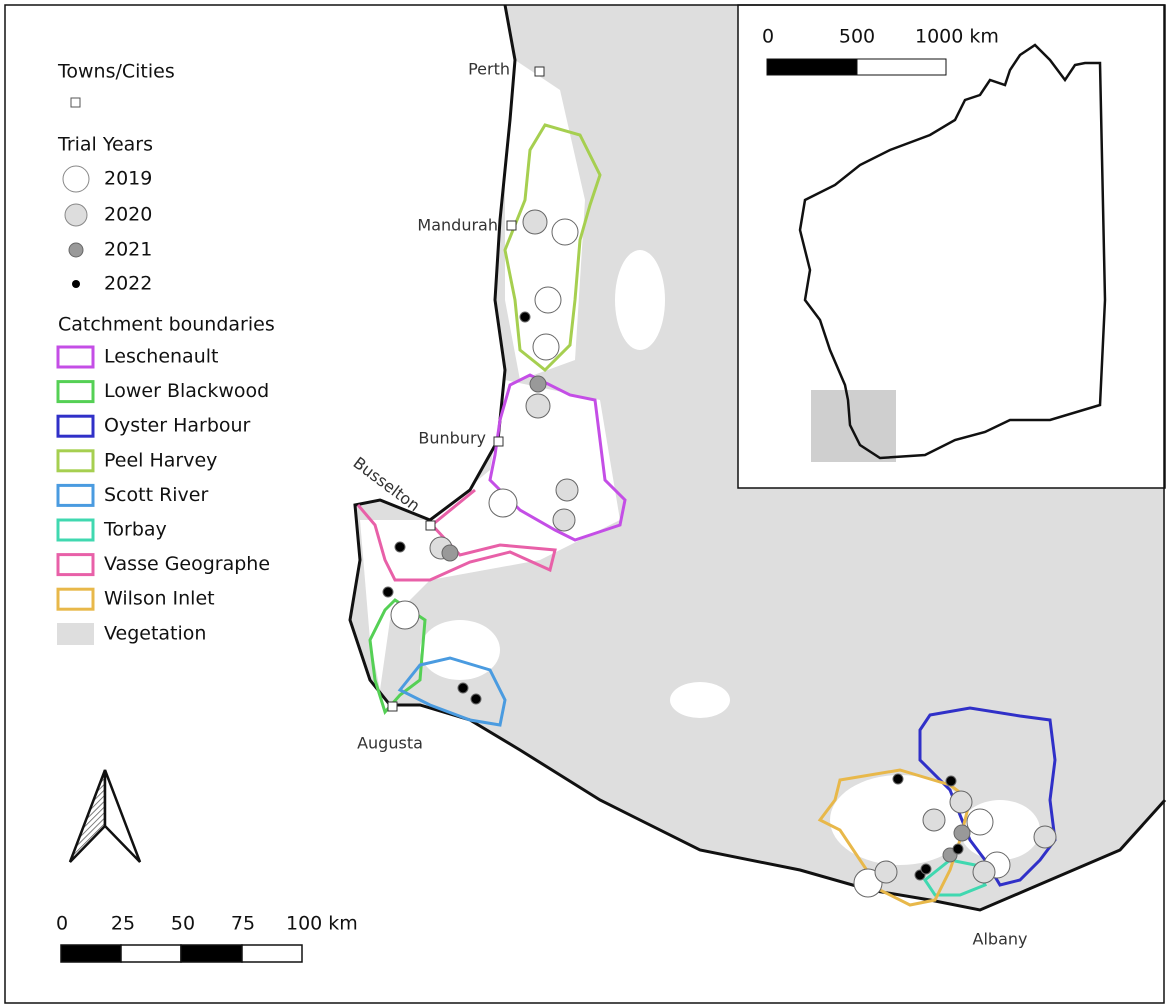 The width and height of the screenshot is (1169, 1008). What do you see at coordinates (160, 460) in the screenshot?
I see `legend-label: Peel Harvey` at bounding box center [160, 460].